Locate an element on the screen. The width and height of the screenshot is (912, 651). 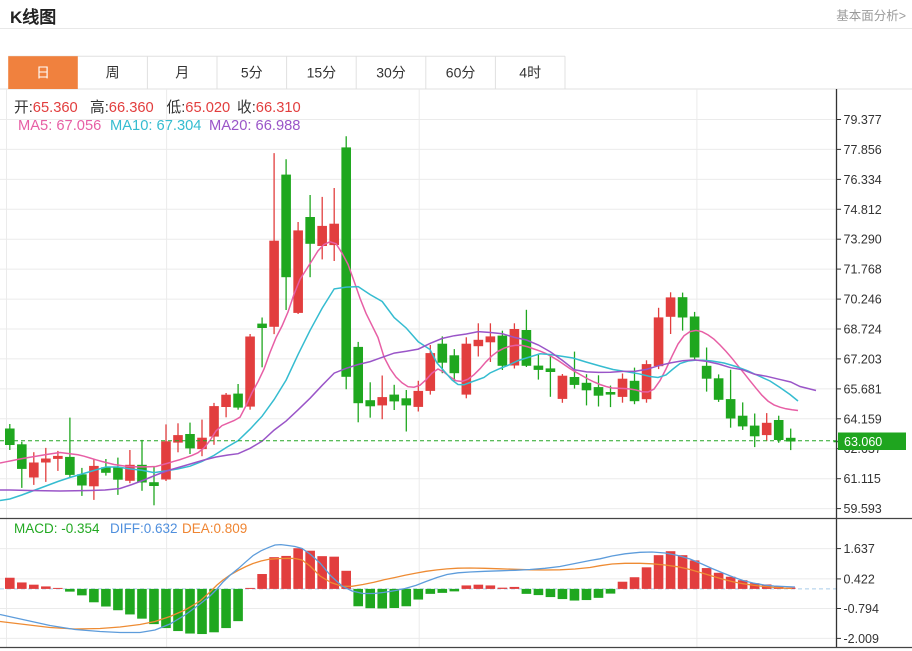
svg-text: 74.812 is located at coordinates (863, 210).